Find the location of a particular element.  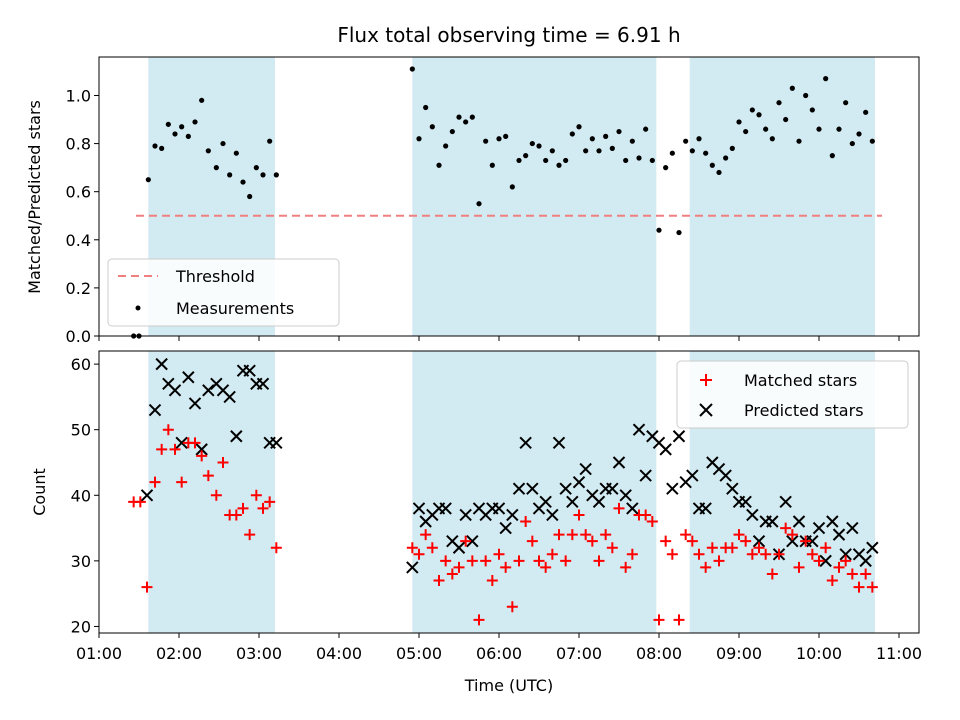

bottom-legend-box is located at coordinates (792, 394).